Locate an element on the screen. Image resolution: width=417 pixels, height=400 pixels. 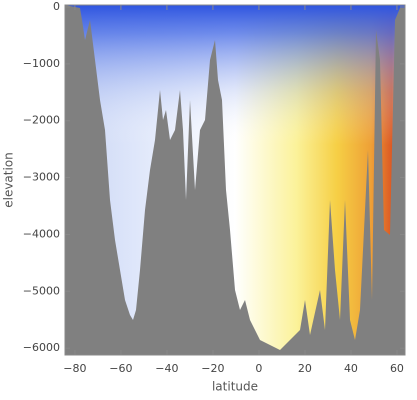
y-tick-label: −3000 is located at coordinates (41, 177).